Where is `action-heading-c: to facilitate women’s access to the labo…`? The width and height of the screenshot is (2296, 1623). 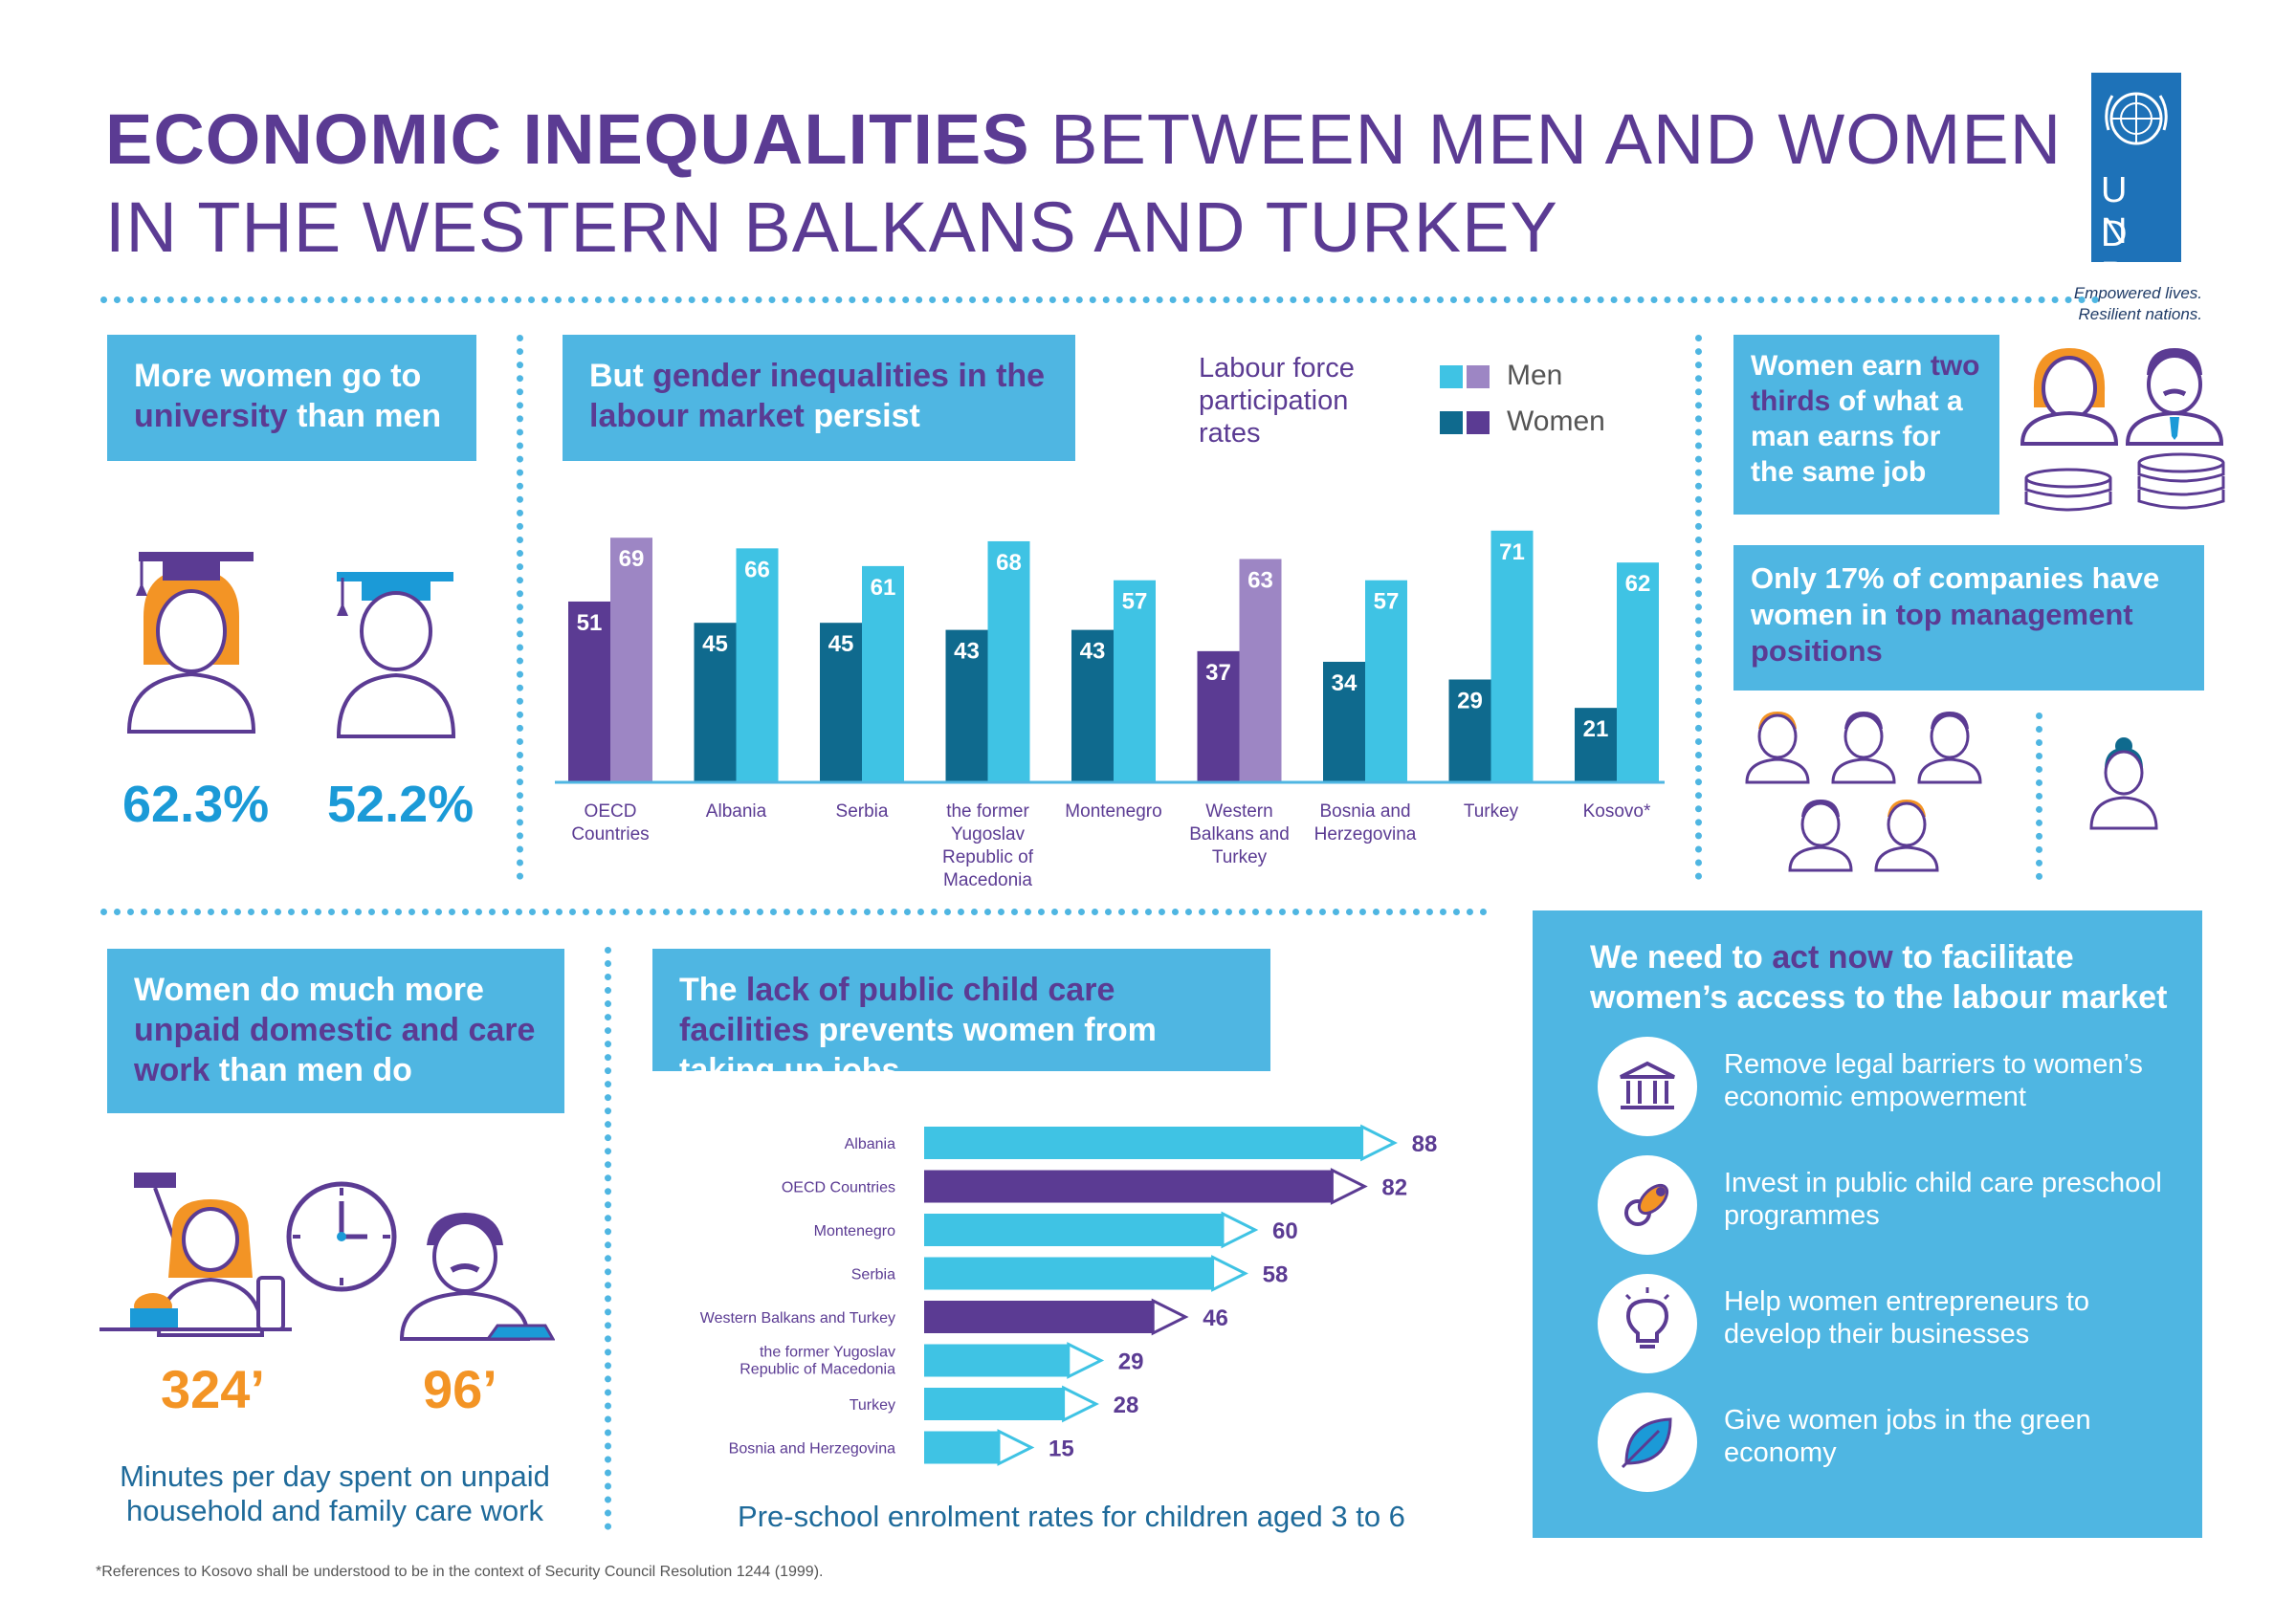
action-heading-c: to facilitate women’s access to the labo… is located at coordinates (1879, 977).